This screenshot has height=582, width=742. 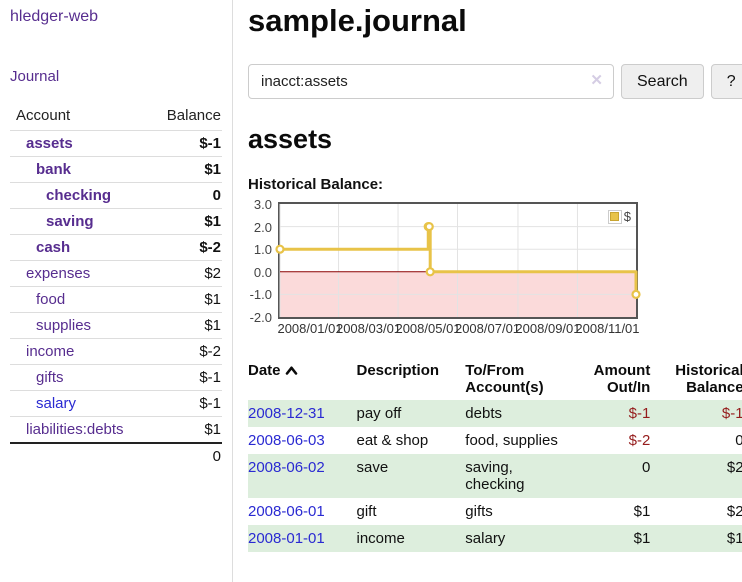 I want to click on account-link: bank, so click(x=54, y=169).